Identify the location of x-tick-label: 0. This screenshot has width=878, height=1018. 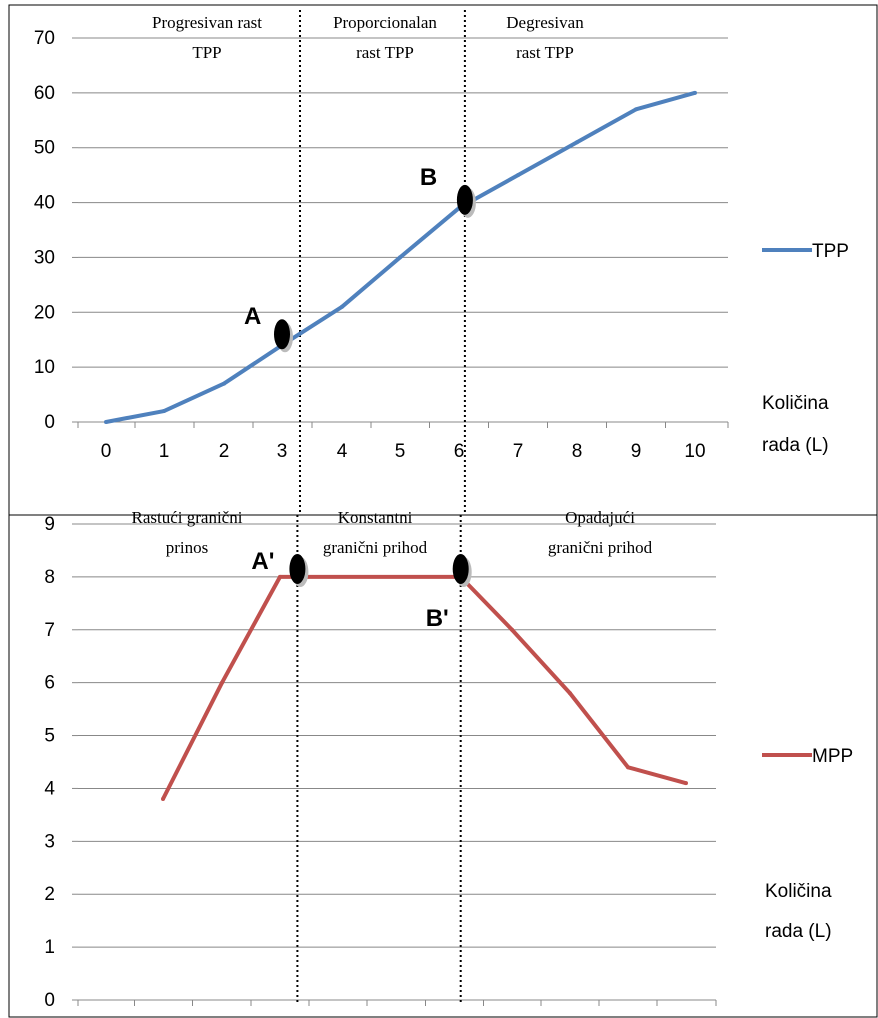
(106, 451).